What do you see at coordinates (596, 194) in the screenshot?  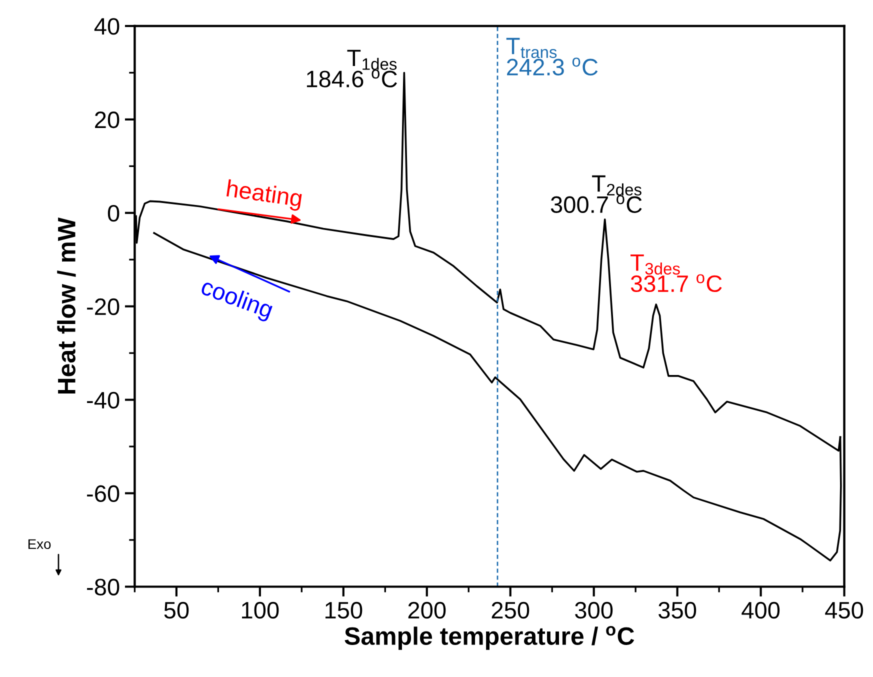 I see `annotation: T$_{2des}$ 300.7 $^{o}$C` at bounding box center [596, 194].